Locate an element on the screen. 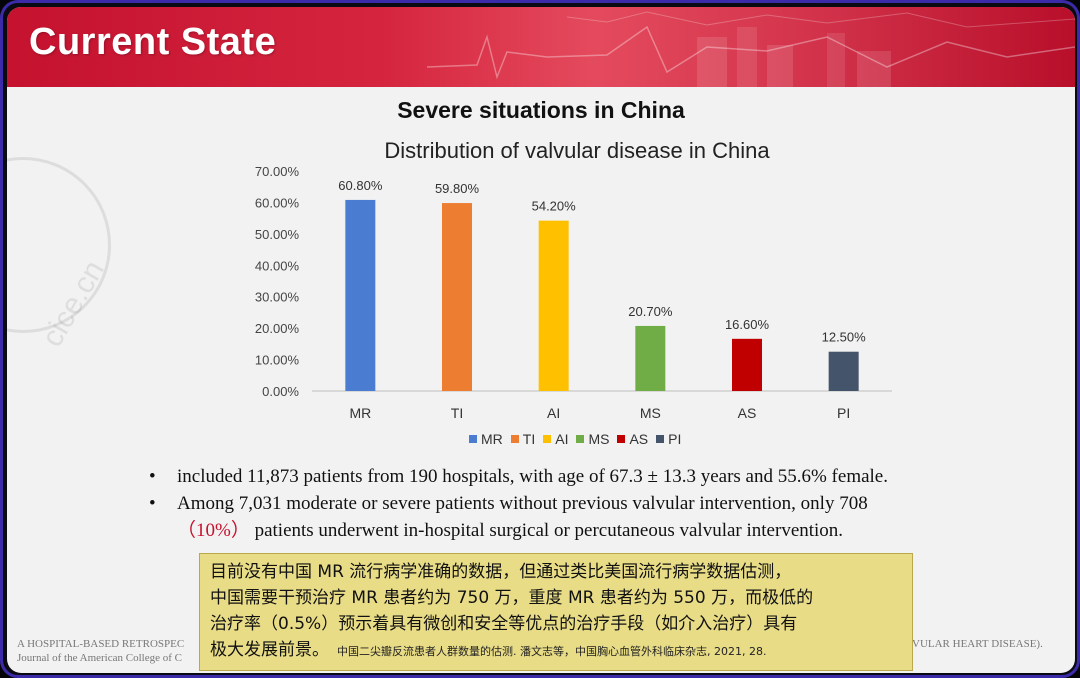  bar-ti is located at coordinates (457, 297).